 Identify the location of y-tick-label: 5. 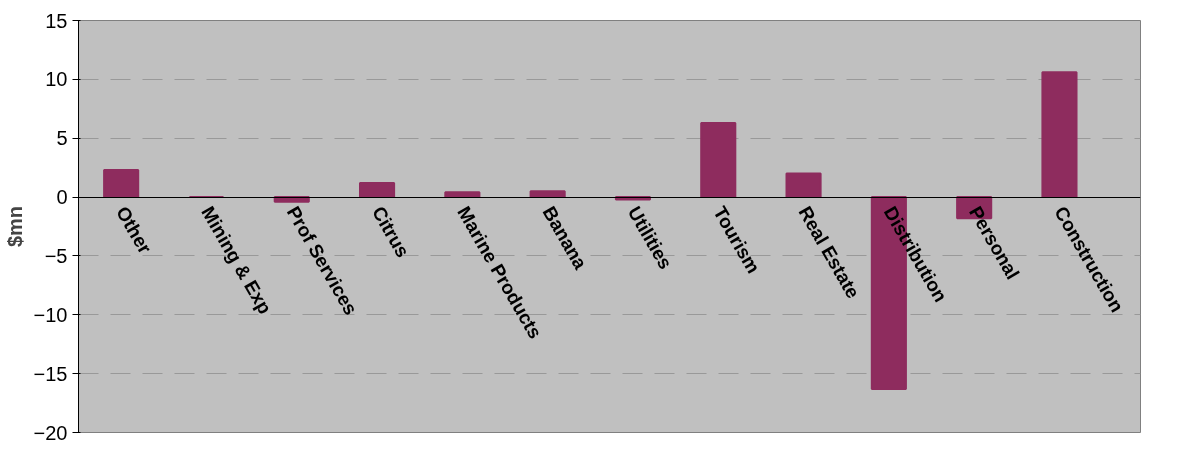
(62, 138).